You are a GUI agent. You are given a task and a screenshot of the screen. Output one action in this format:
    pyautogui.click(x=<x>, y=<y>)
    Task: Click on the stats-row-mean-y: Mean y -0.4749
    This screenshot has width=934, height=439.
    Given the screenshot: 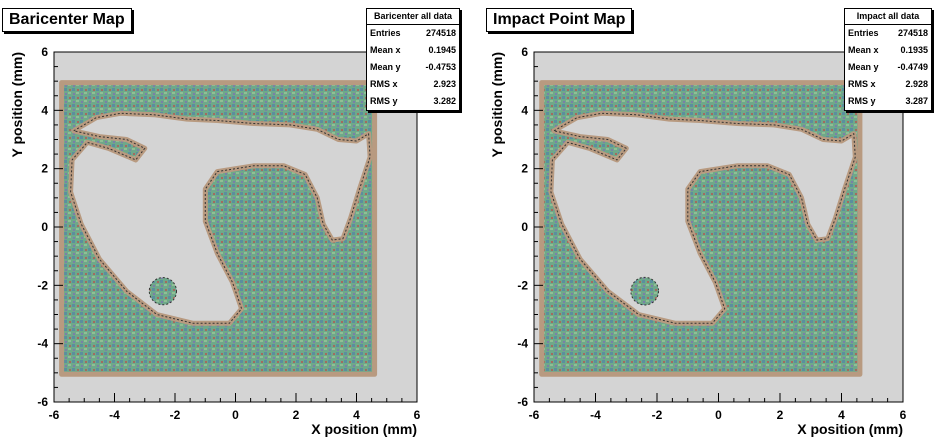 What is the action you would take?
    pyautogui.click(x=888, y=67)
    